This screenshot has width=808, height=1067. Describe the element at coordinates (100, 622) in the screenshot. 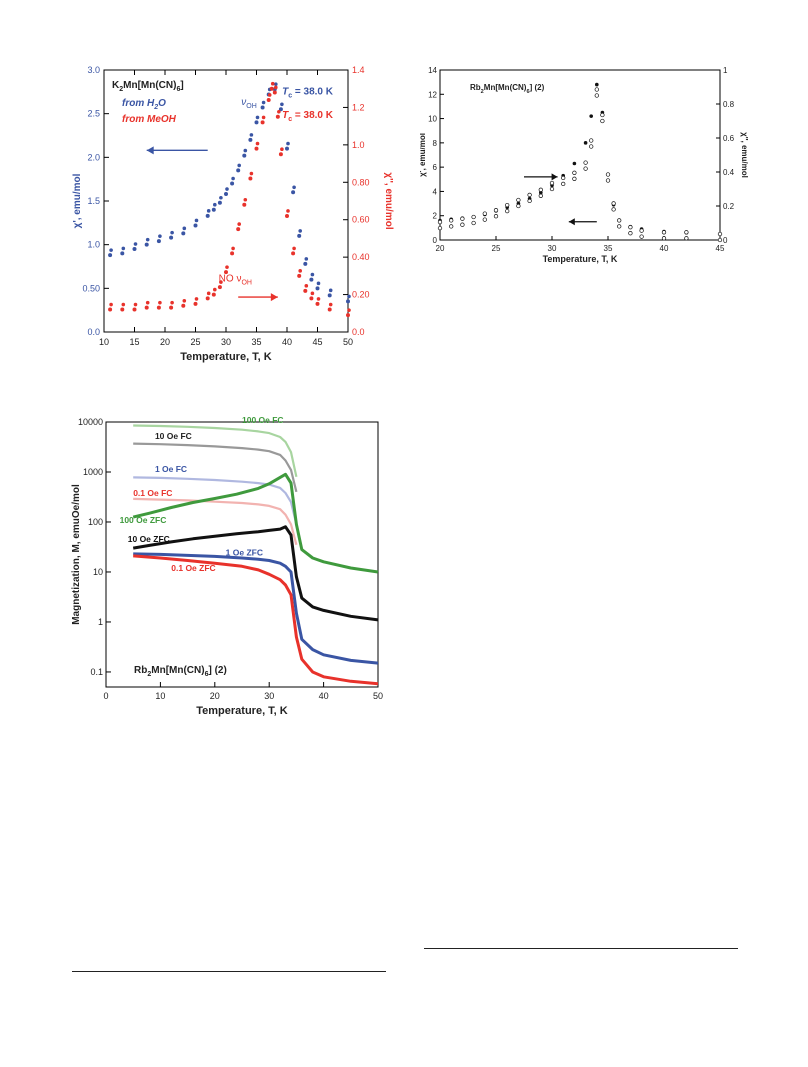

I see `y-tick-label: 1` at that location.